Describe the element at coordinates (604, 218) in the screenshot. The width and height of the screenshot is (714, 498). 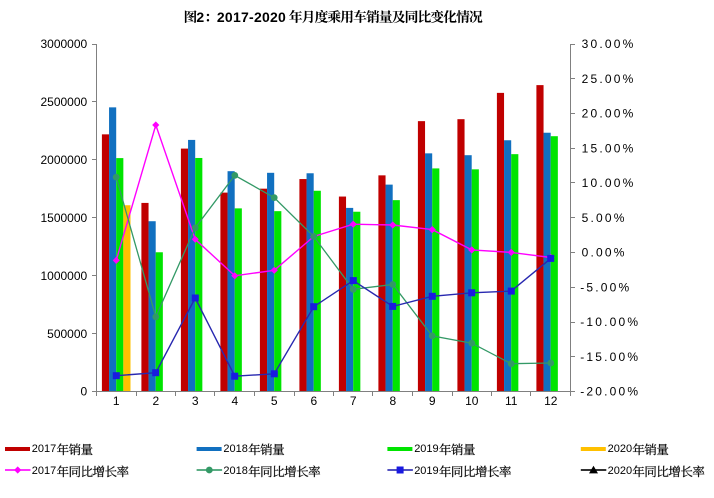
I see `svg-text: 5.00%` at that location.